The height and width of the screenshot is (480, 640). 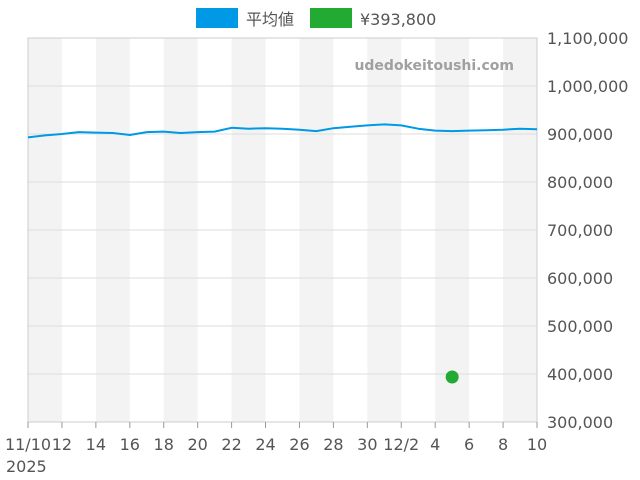 I want to click on price-point, so click(x=452, y=377).